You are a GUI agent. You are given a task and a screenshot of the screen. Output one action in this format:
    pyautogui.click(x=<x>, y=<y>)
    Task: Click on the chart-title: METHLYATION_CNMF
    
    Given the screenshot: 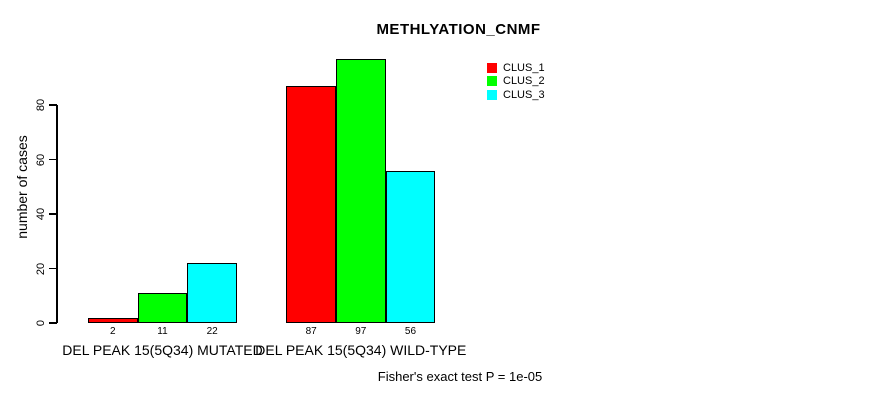 What is the action you would take?
    pyautogui.click(x=458, y=29)
    